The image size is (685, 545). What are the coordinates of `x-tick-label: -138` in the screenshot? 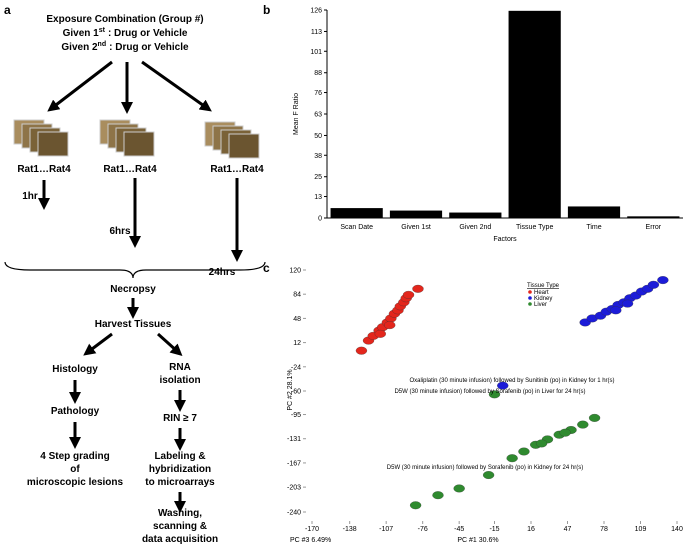 It's located at (350, 529).